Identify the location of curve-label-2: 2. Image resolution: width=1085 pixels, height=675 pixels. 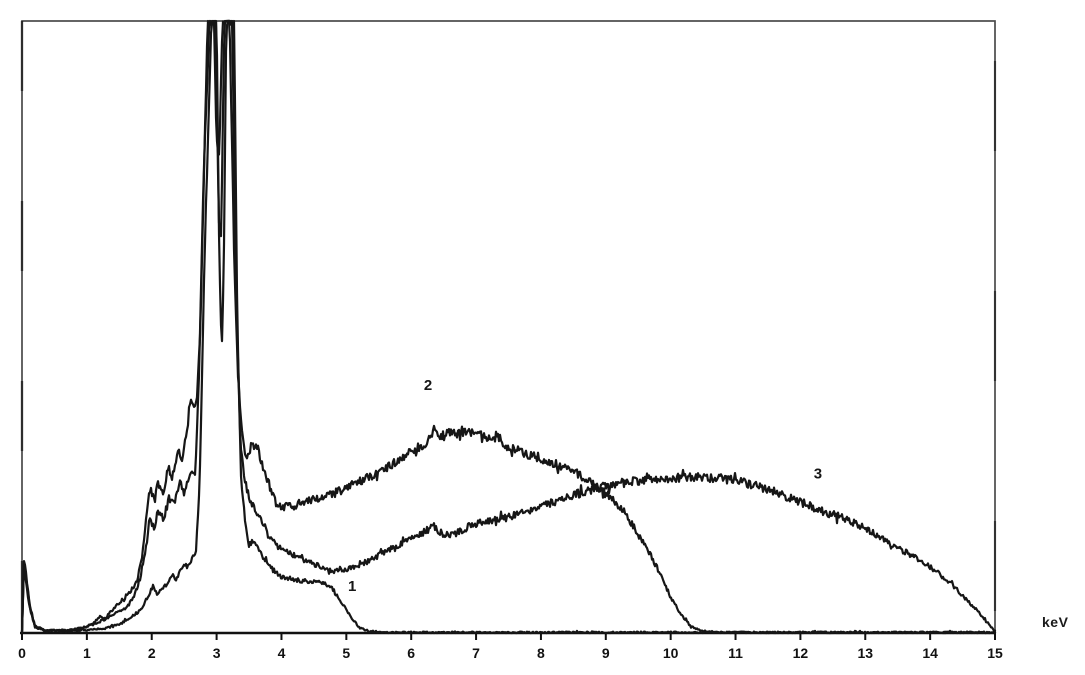
(428, 385).